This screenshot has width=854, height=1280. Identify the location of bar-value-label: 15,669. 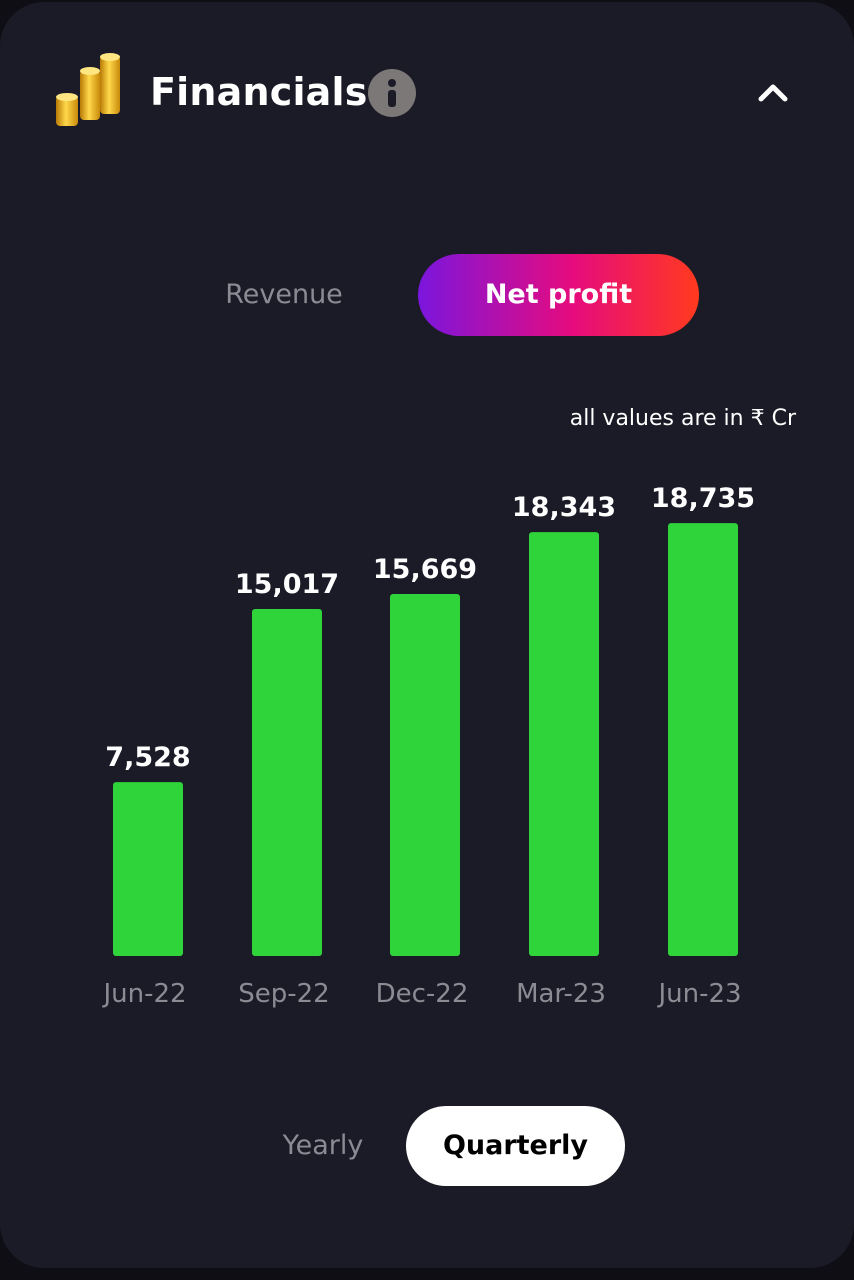
(425, 569).